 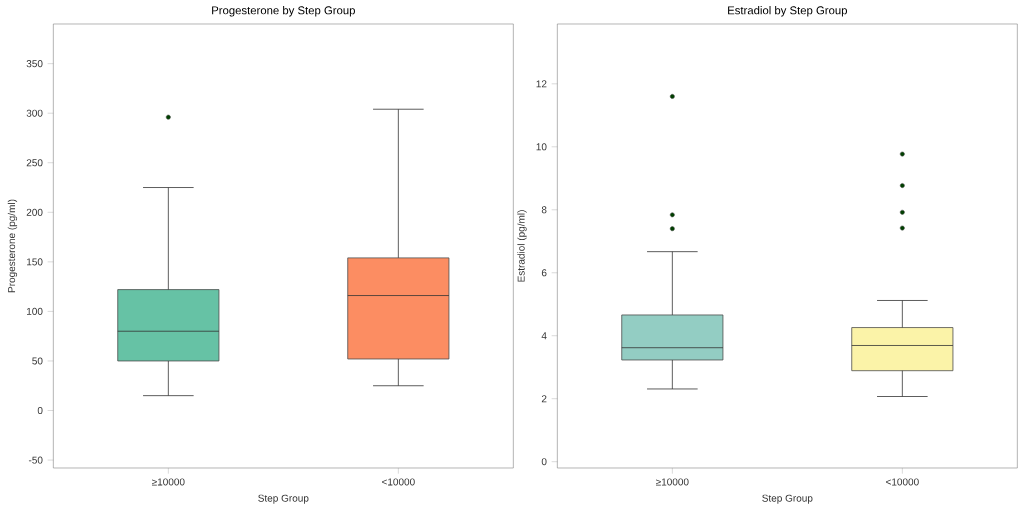 I want to click on y-tick-label: 10, so click(x=541, y=147).